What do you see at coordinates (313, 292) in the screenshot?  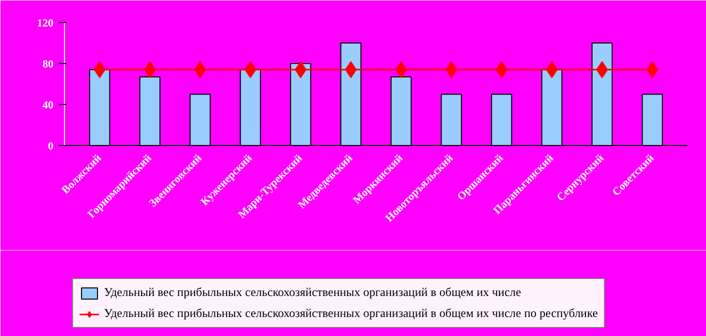 I see `legend-label: Удельный вес прибыльных сельскохозяйственных организаций в общем их числе` at bounding box center [313, 292].